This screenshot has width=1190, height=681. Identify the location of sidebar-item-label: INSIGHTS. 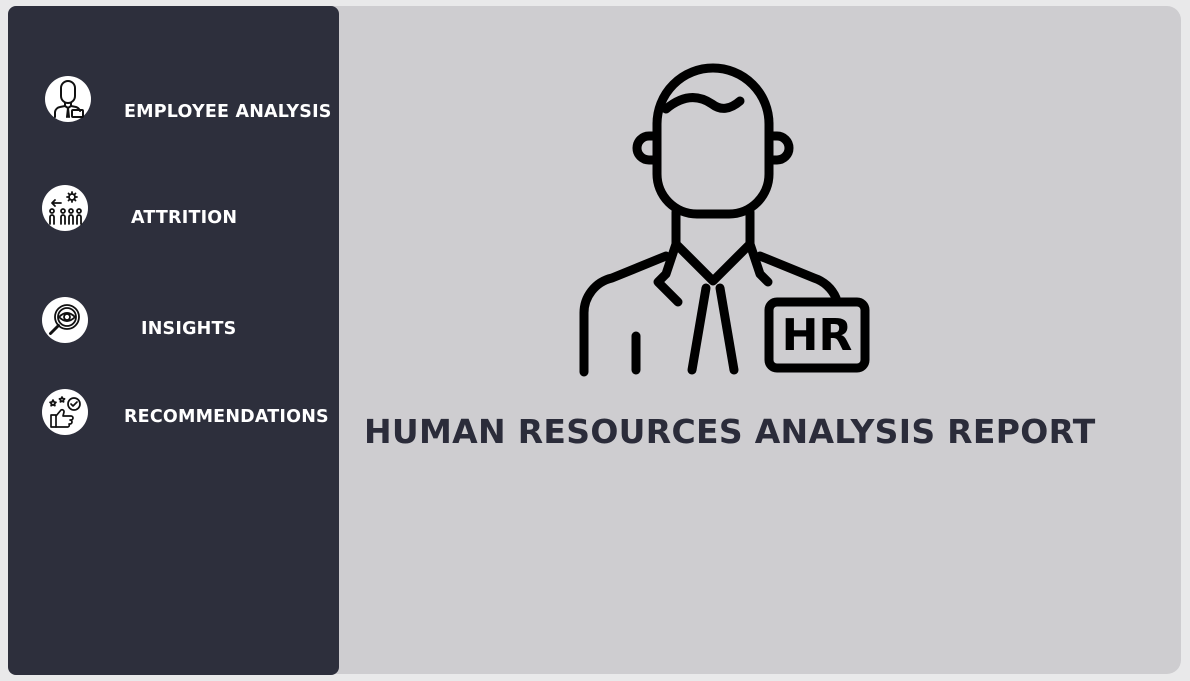
(189, 329).